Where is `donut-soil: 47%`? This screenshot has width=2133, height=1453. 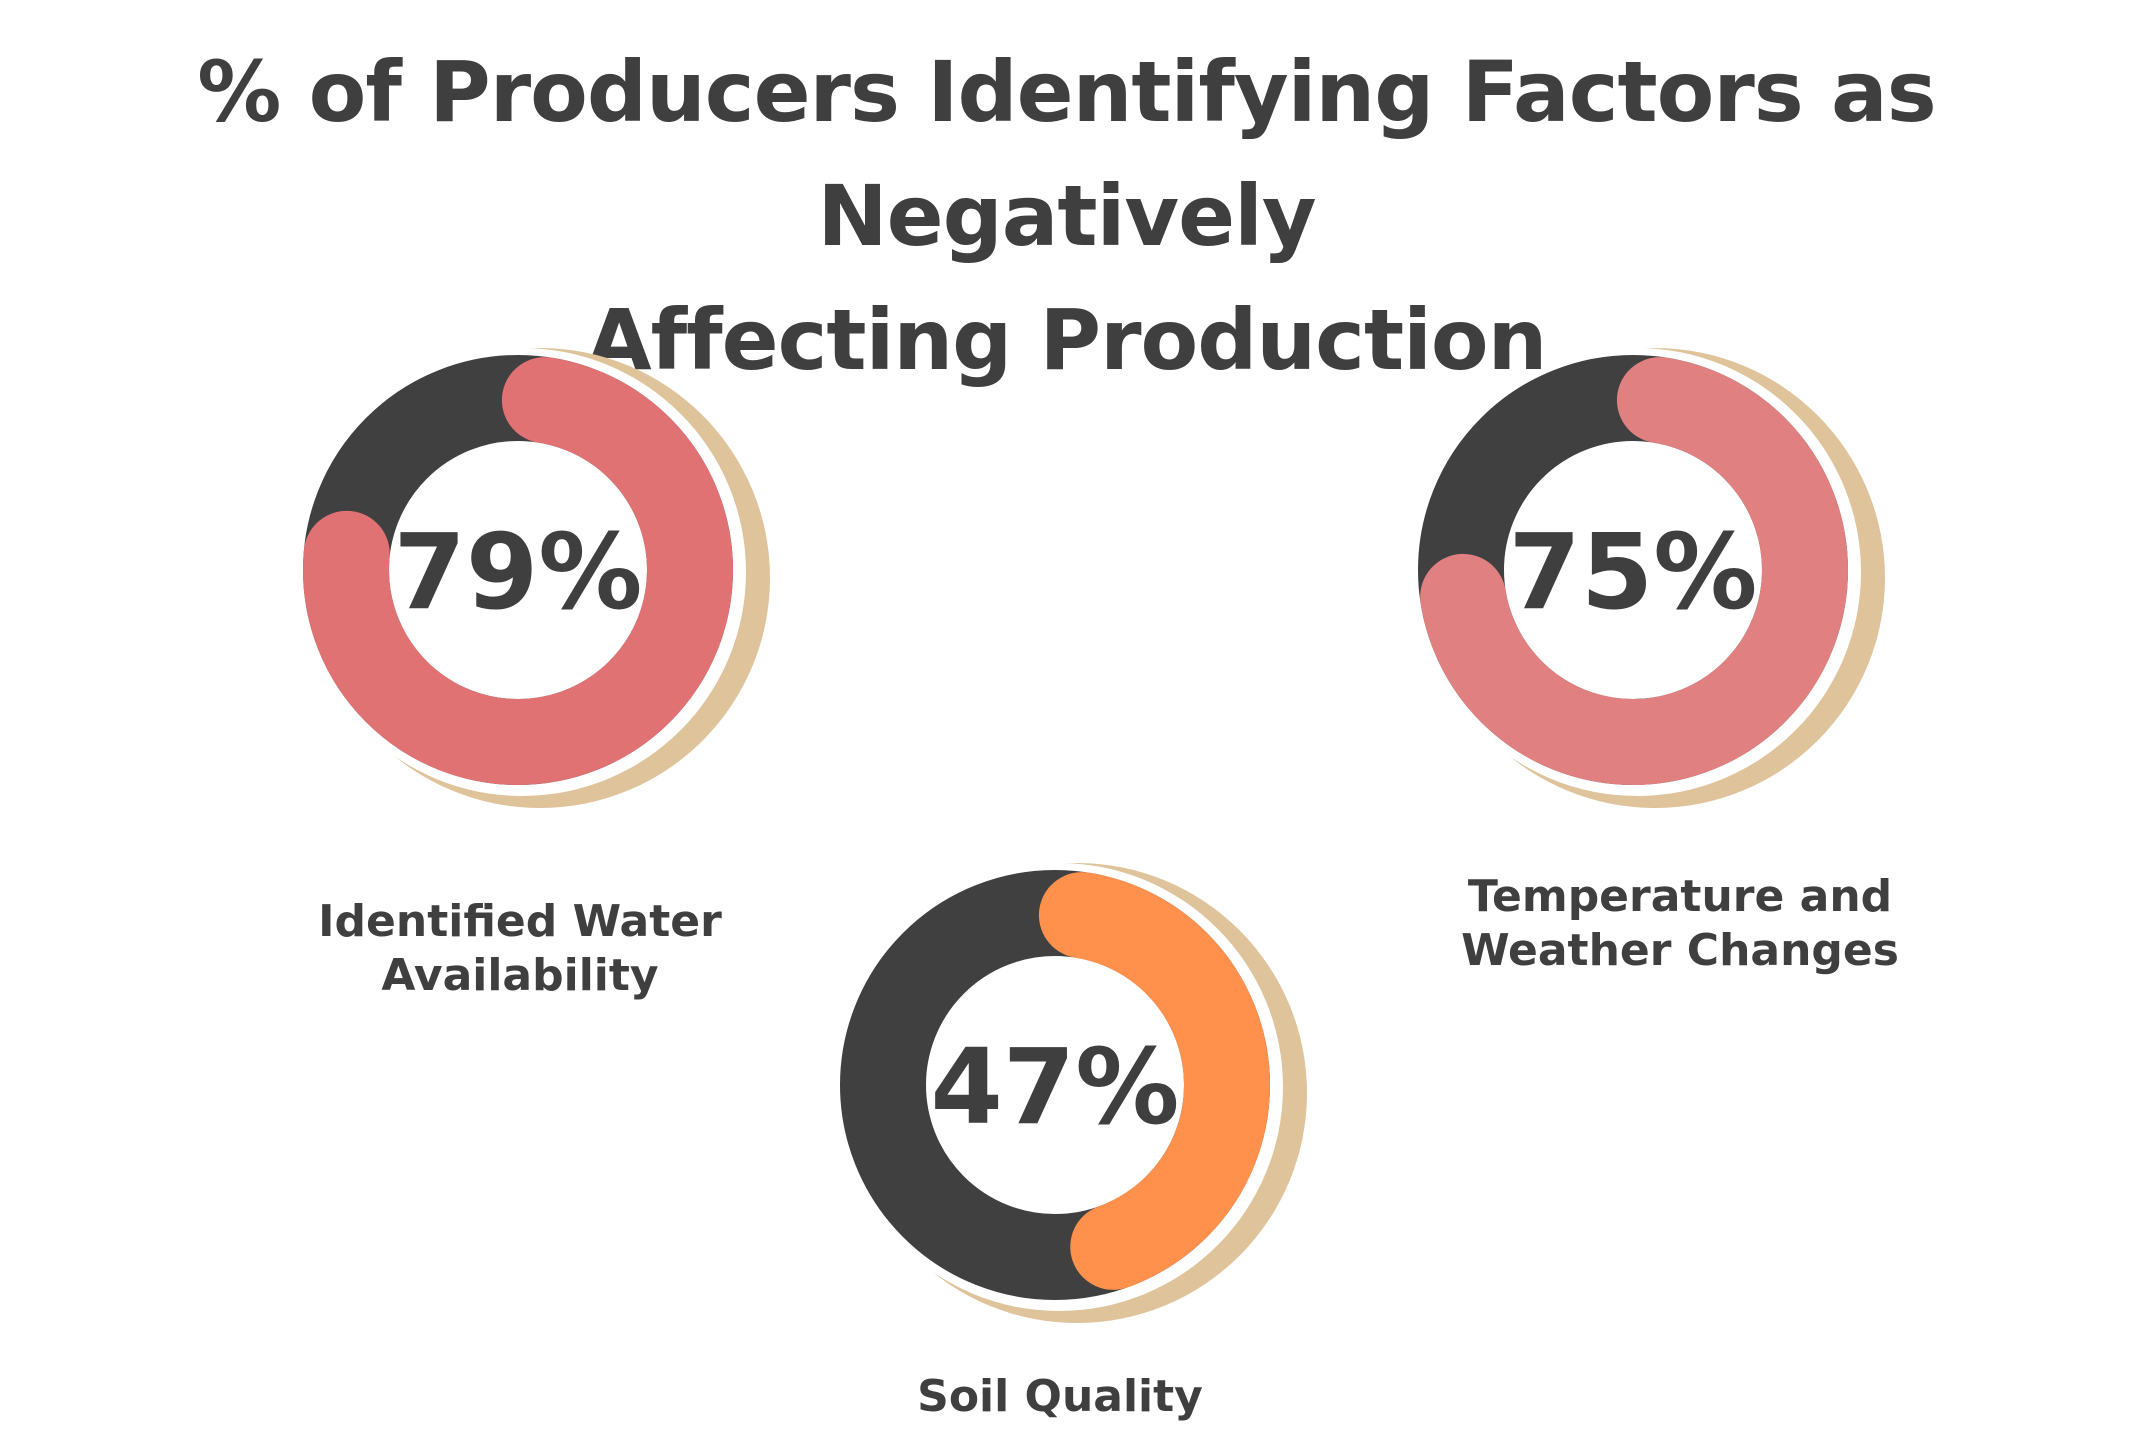
donut-soil: 47% is located at coordinates (1071, 1093).